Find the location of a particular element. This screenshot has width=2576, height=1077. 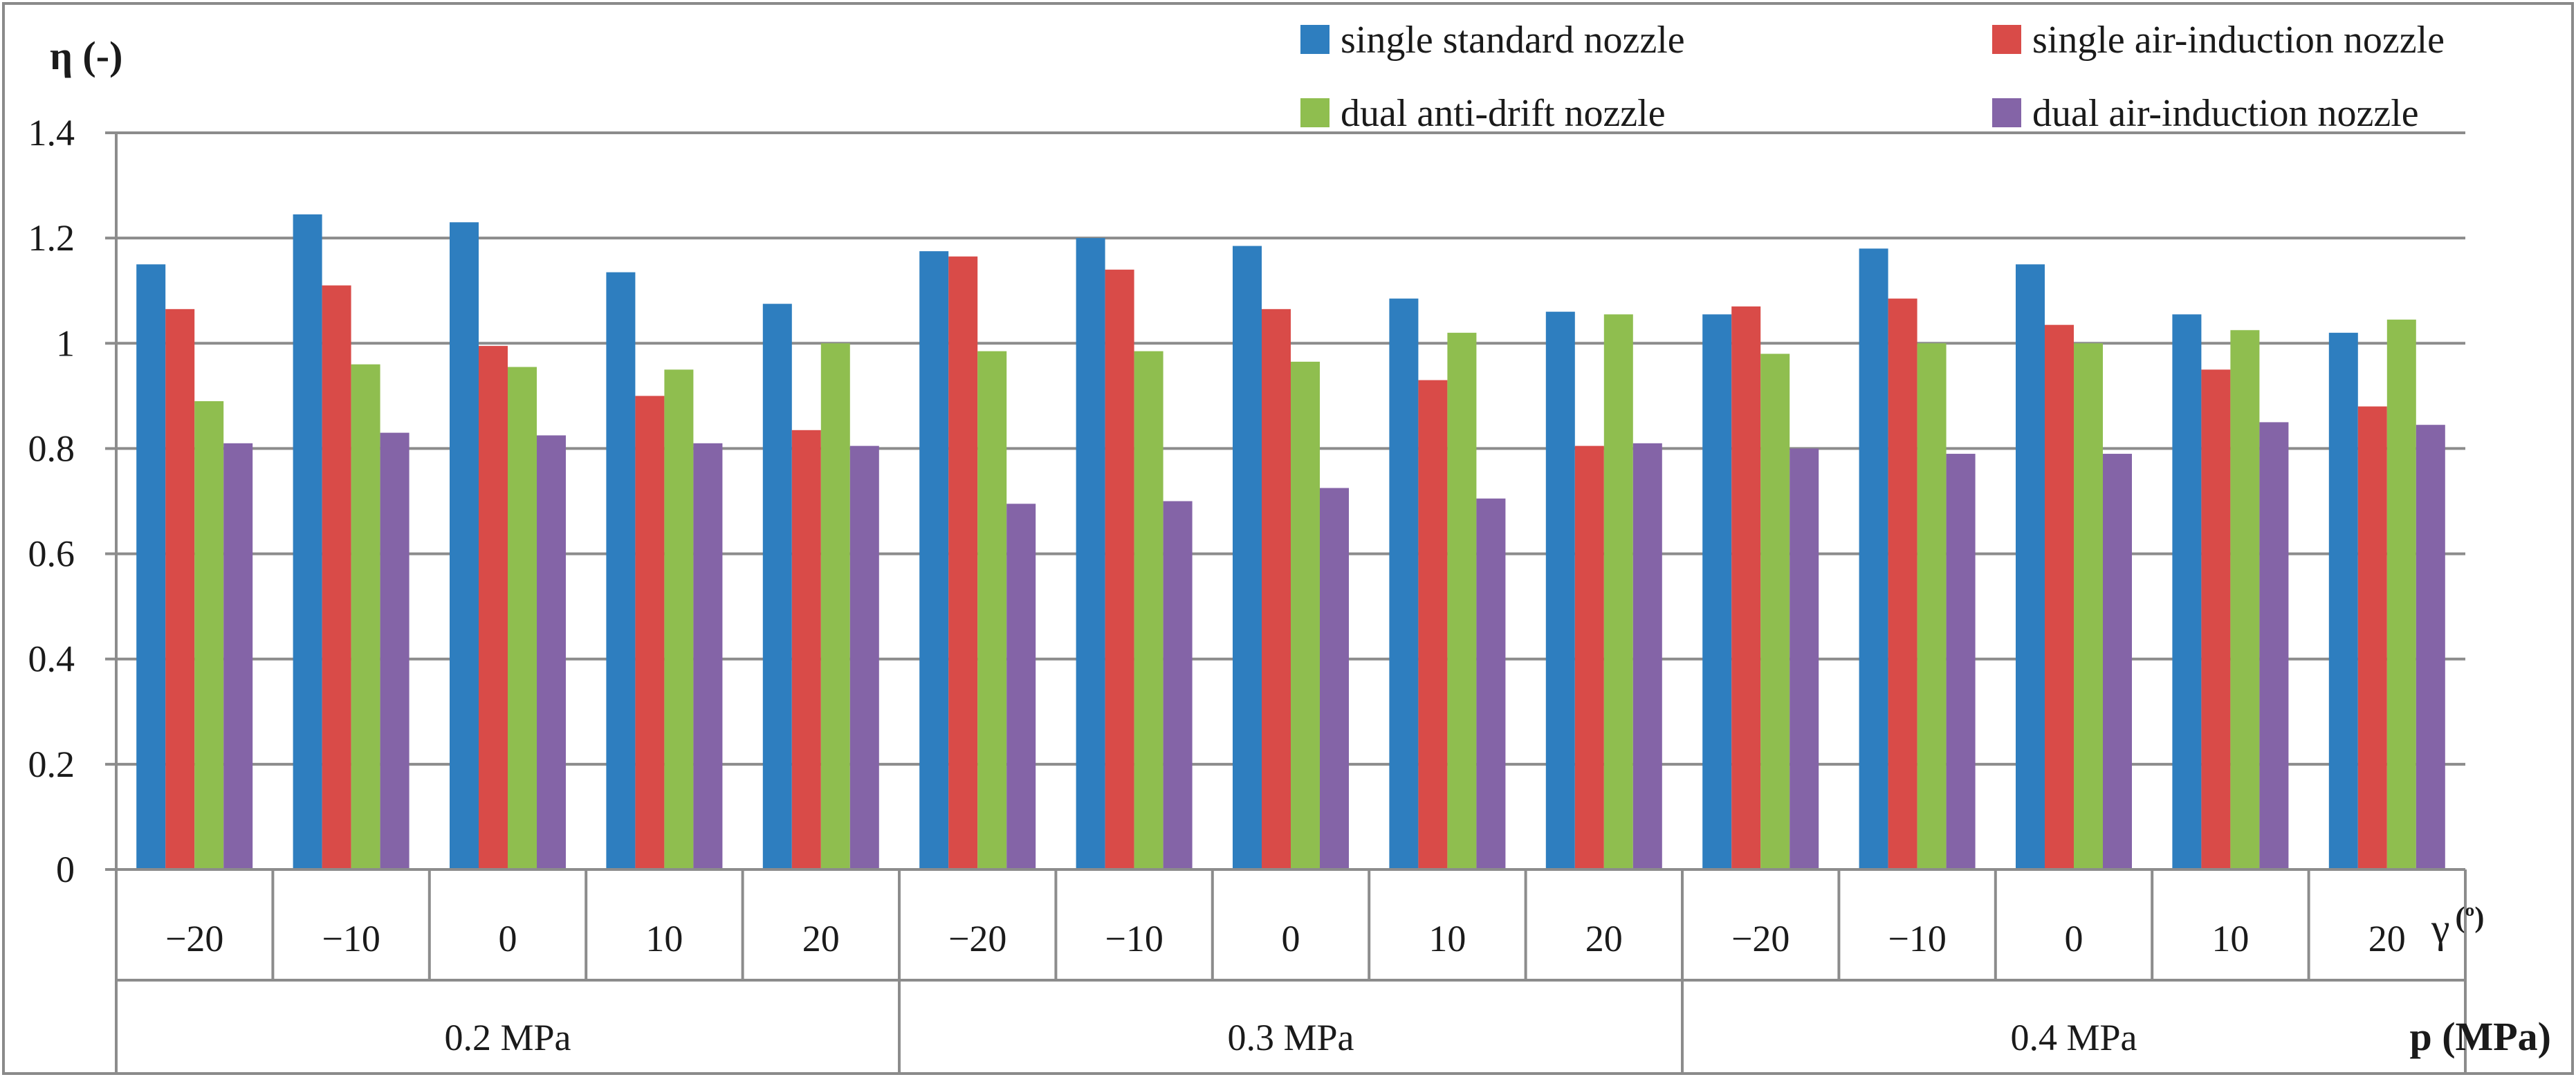

x-axis-title-angle: γ (º) is located at coordinates (2457, 926).